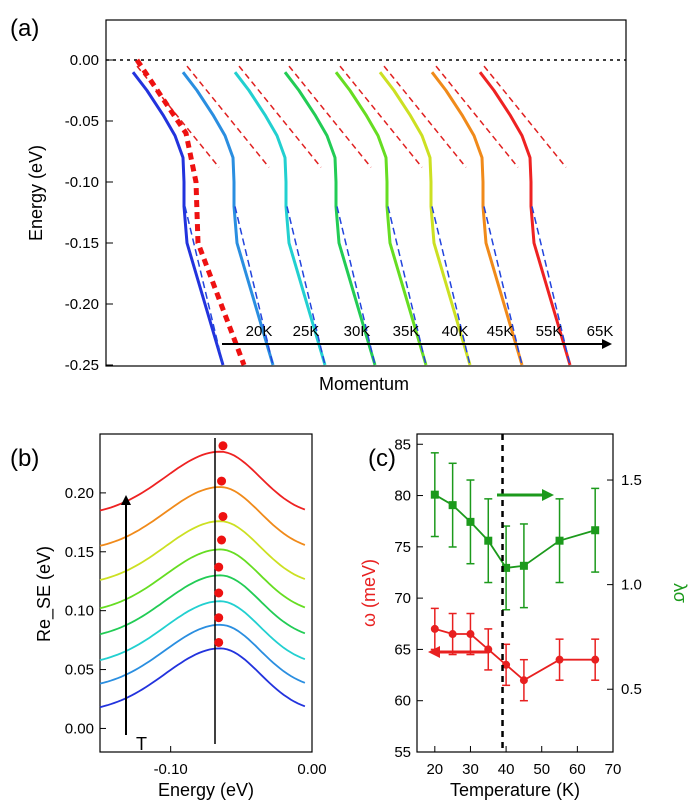 This screenshot has height=810, width=692. I want to click on panel-a-label-30K: 30K, so click(357, 331).